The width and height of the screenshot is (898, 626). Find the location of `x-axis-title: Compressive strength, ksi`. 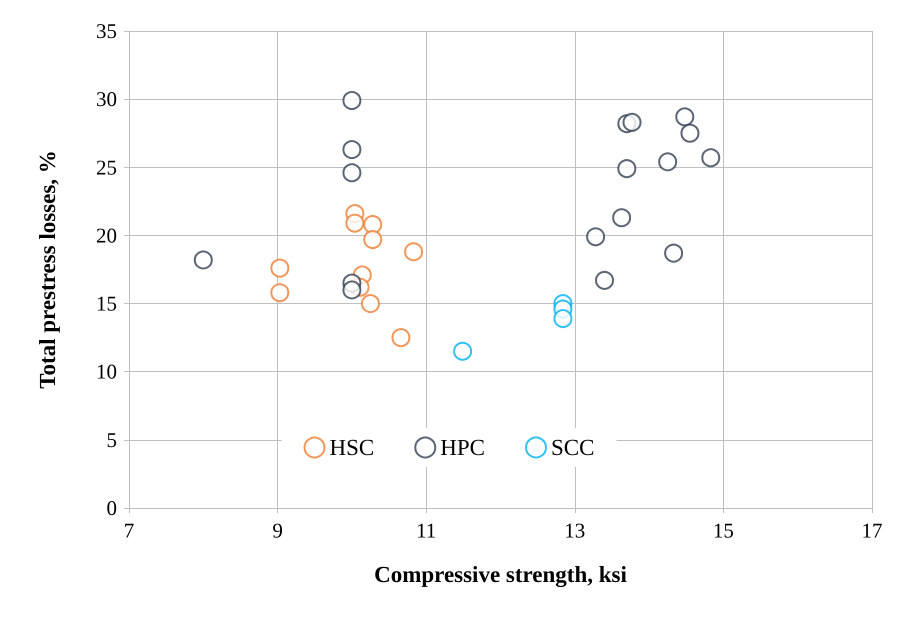

x-axis-title: Compressive strength, ksi is located at coordinates (501, 575).